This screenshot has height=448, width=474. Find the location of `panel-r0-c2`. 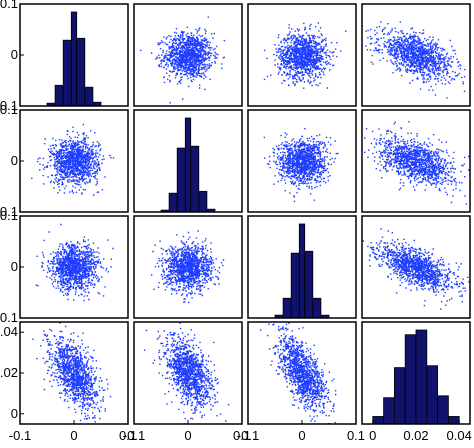

panel-r0-c2 is located at coordinates (305, 55).